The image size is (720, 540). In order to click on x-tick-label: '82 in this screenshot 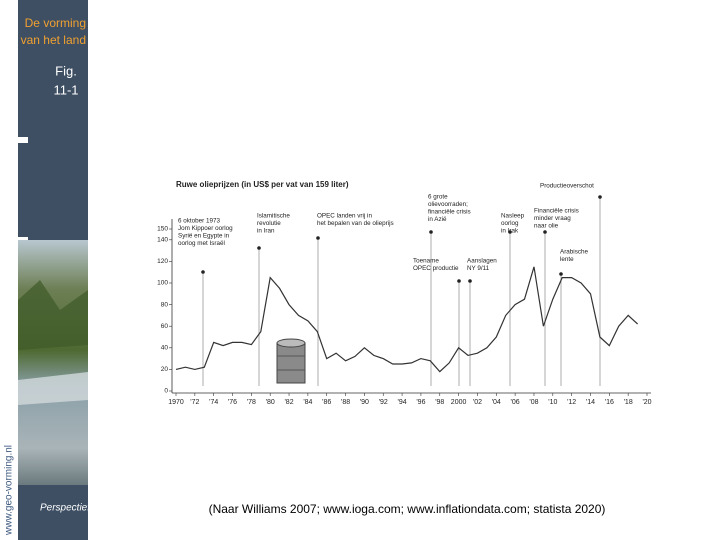, I will do `click(288, 402)`.